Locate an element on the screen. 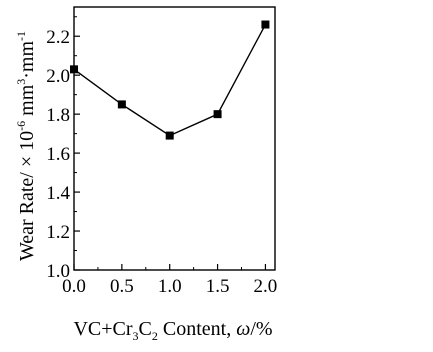 This screenshot has width=433, height=352. x-tick-label: 0.5 is located at coordinates (122, 286).